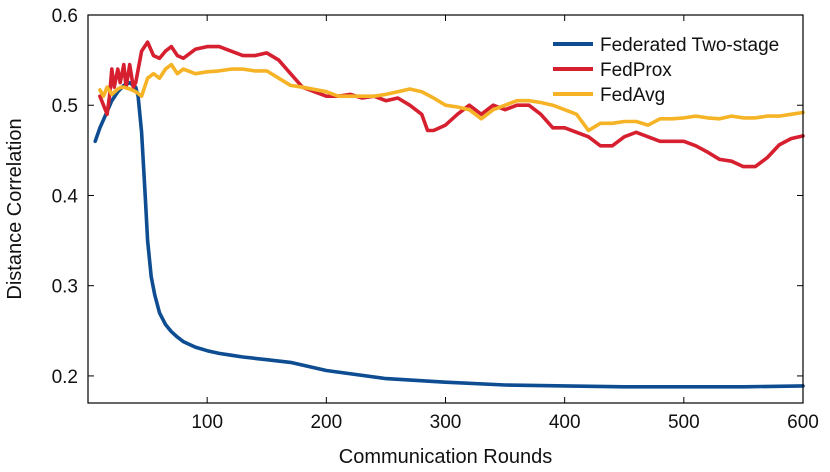 This screenshot has height=472, width=830. What do you see at coordinates (446, 422) in the screenshot?
I see `x-tick-label: 300` at bounding box center [446, 422].